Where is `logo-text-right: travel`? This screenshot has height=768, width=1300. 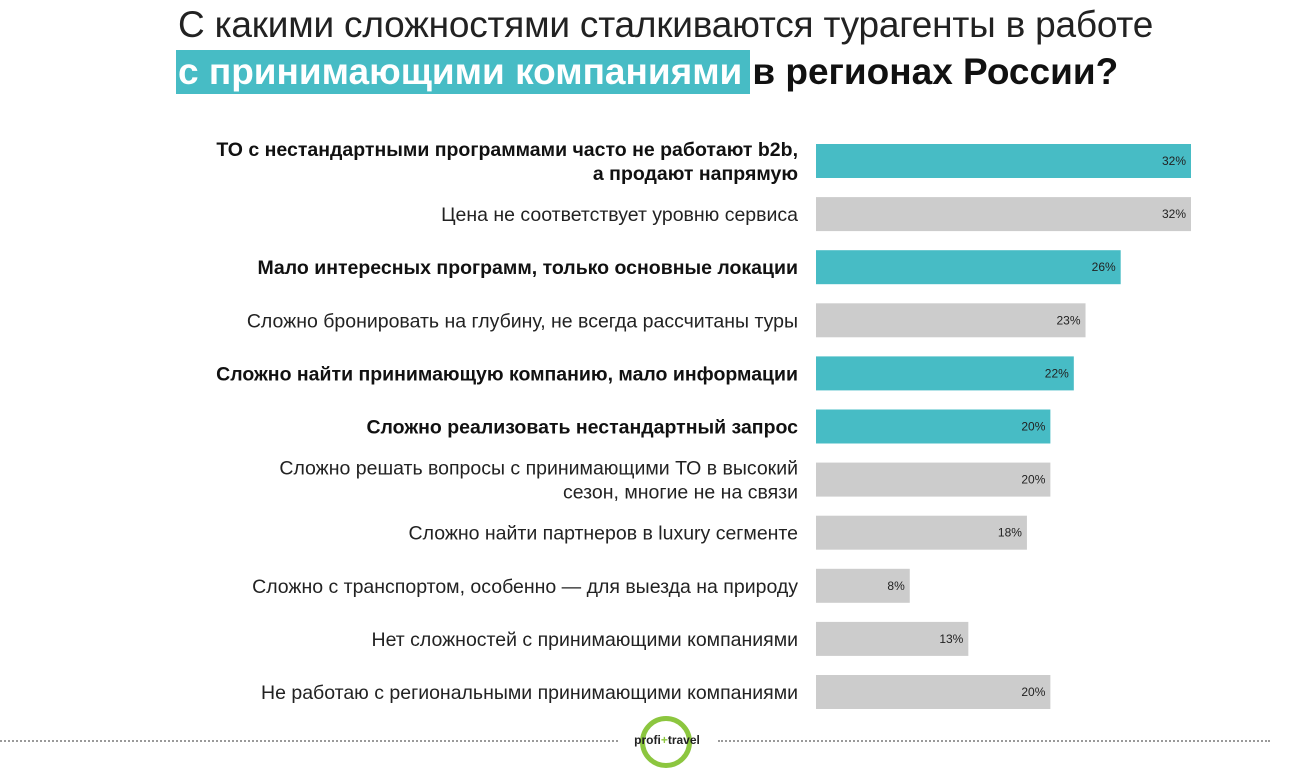 logo-text-right: travel is located at coordinates (683, 740).